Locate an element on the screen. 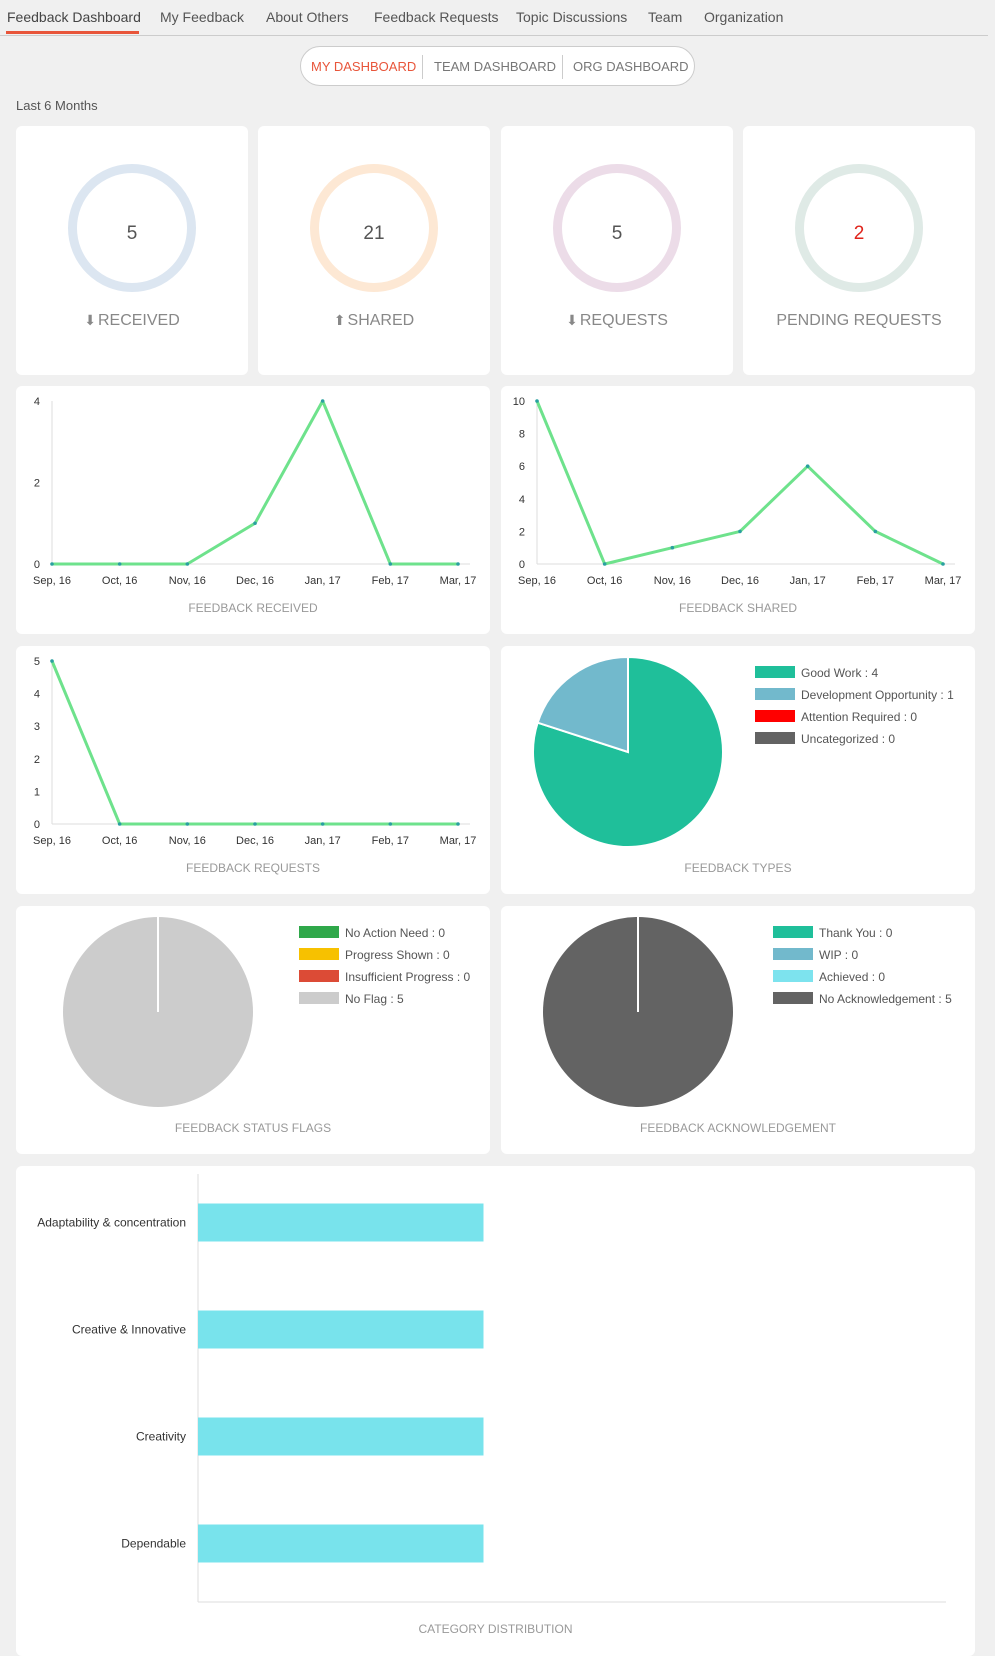 The image size is (995, 1656). legend-item: Insufficient Progress : 0 is located at coordinates (384, 977).